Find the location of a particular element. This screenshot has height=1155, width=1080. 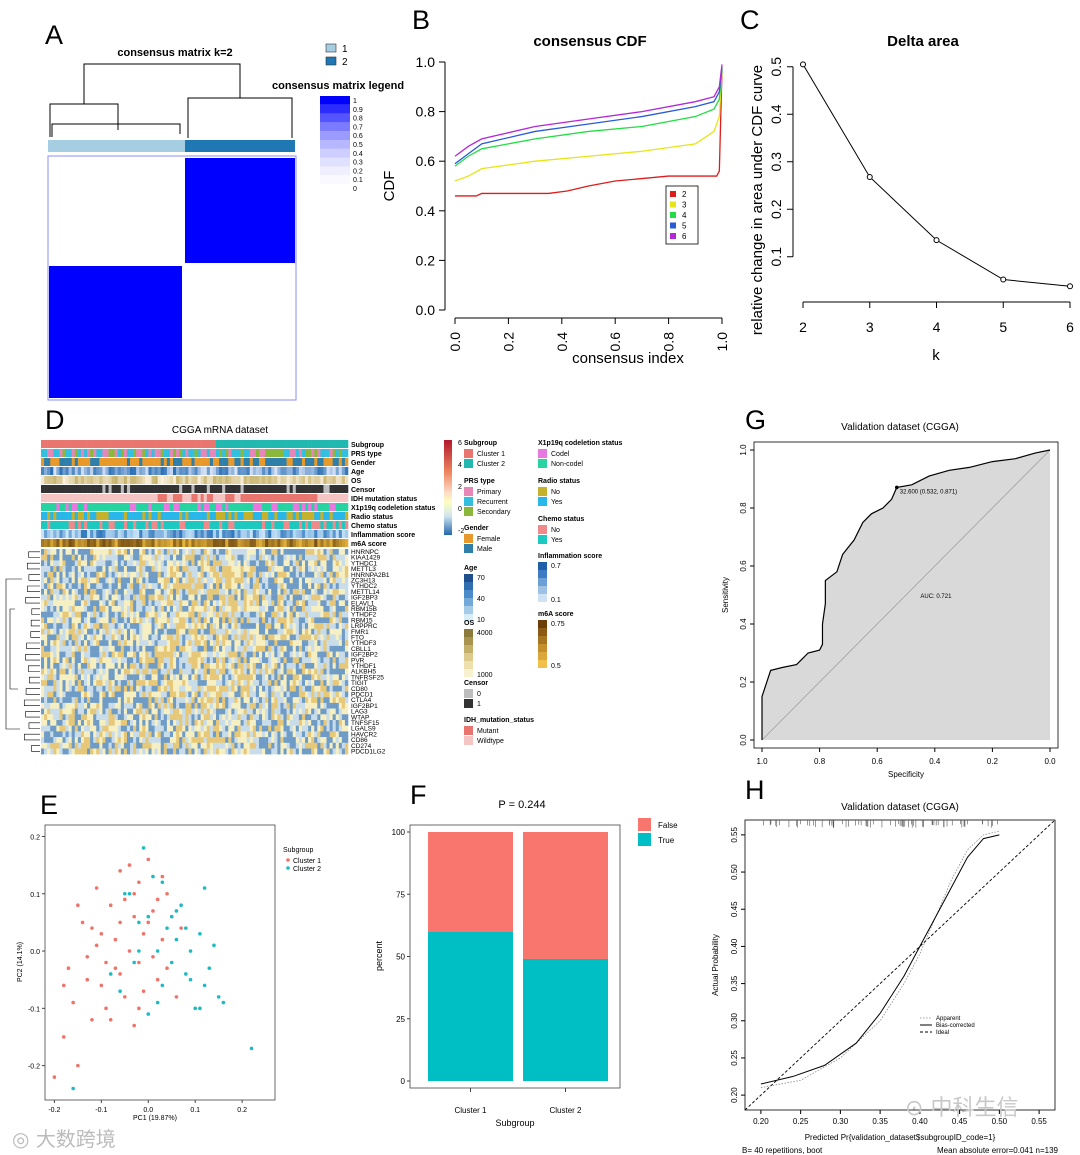

consensus-matrix-title: consensus matrix k=2 is located at coordinates (174, 53).